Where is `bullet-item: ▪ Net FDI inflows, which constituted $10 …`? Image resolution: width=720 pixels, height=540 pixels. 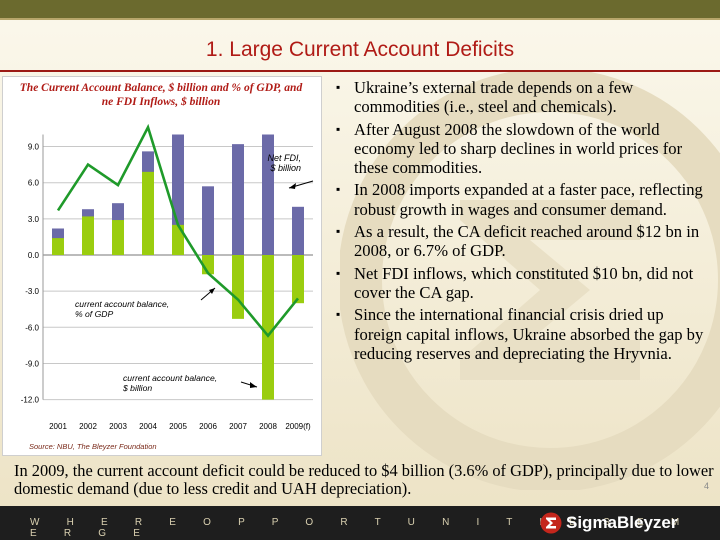 bullet-item: ▪ Net FDI inflows, which constituted $10 … is located at coordinates (525, 283).